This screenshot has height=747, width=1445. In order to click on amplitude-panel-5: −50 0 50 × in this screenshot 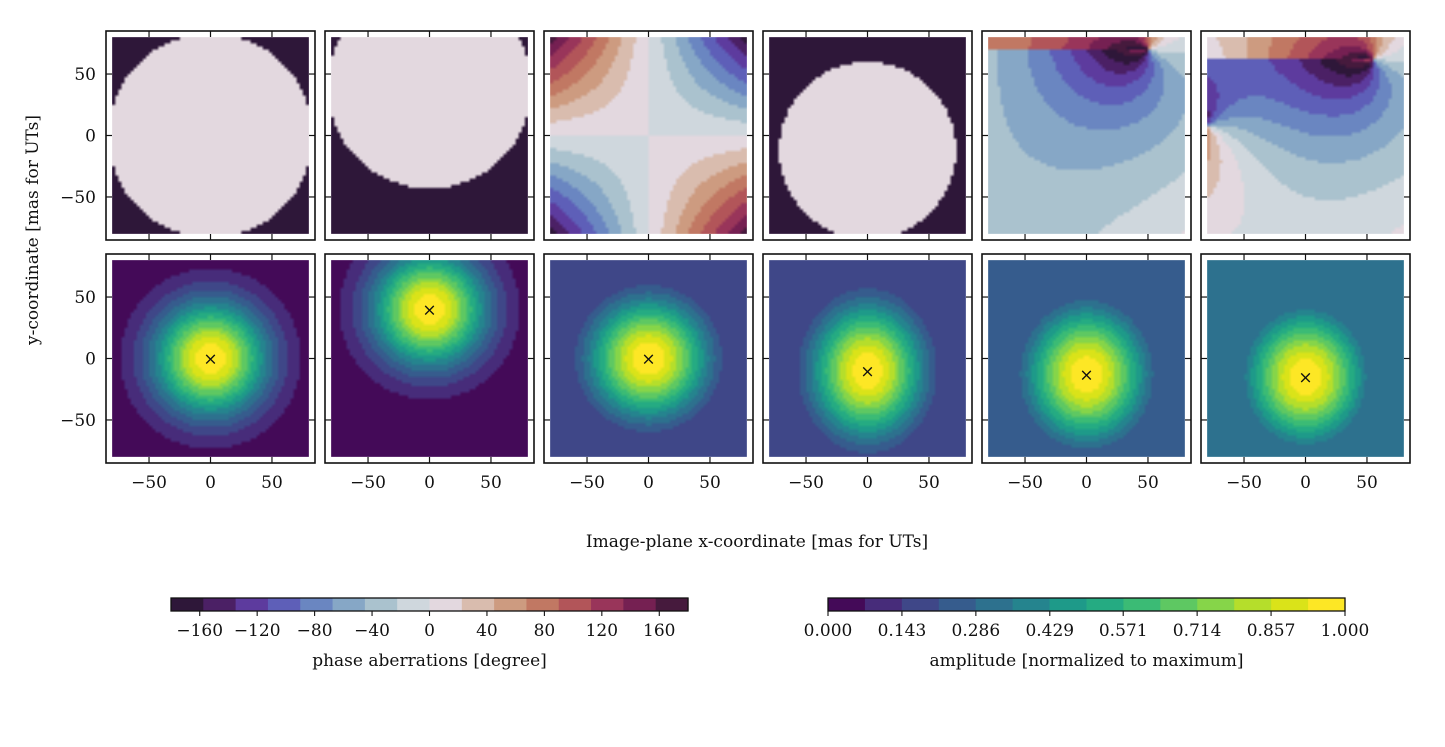, I will do `click(1086, 373)`.